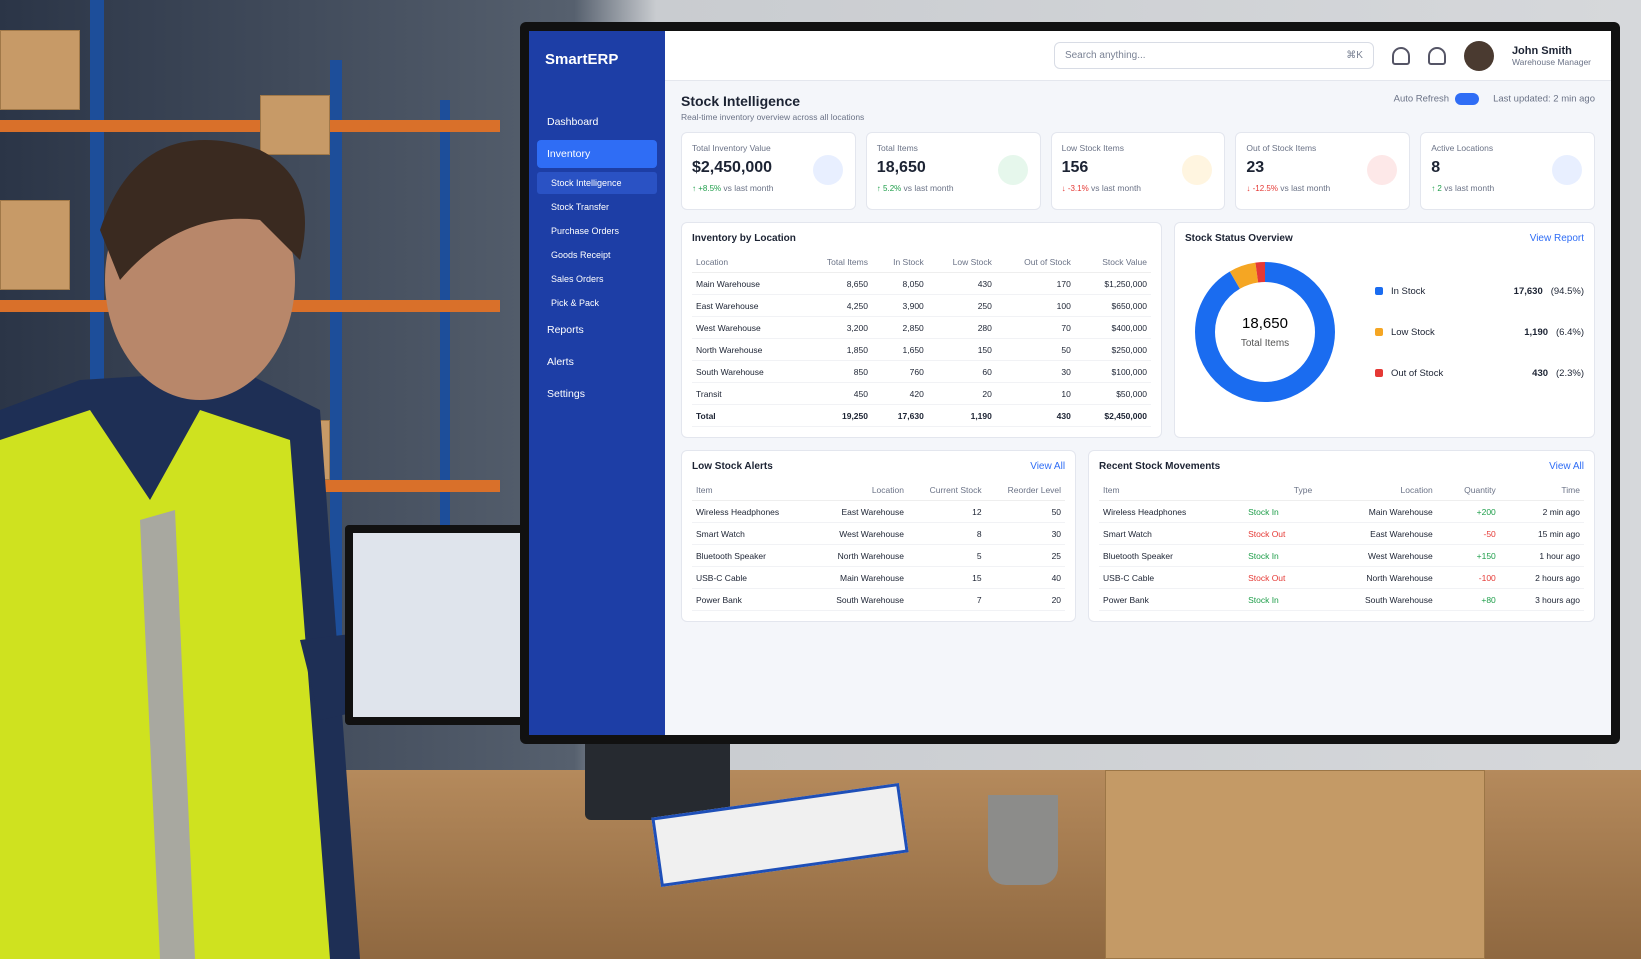  Describe the element at coordinates (879, 555) in the screenshot. I see `table-row: Bluetooth Speaker North Warehouse 5 25` at that location.